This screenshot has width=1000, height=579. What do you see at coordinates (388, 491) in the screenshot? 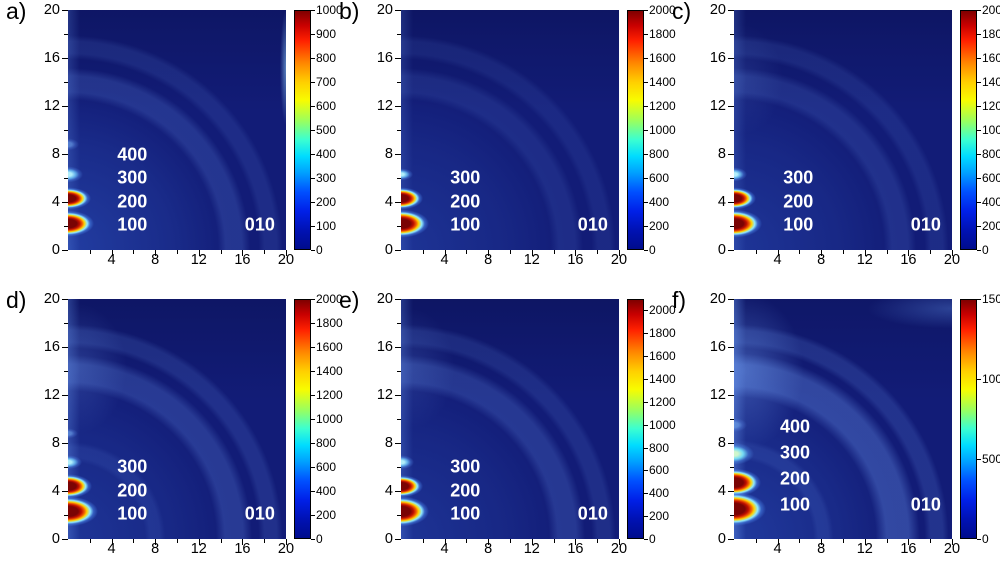
I see `y-tick-label: 4` at bounding box center [388, 491].